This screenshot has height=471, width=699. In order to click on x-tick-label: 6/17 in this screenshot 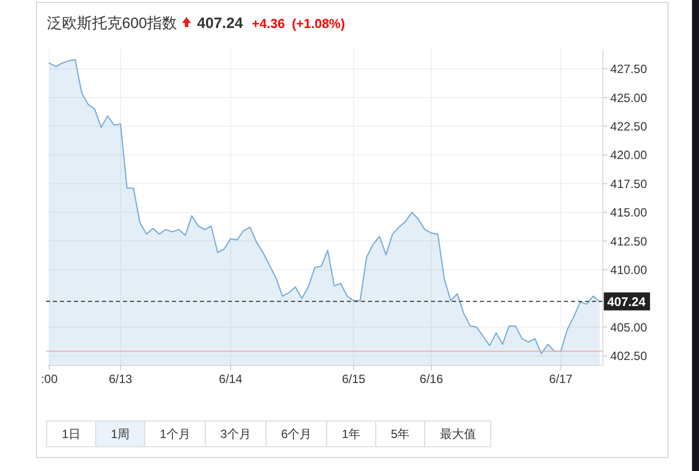, I will do `click(561, 379)`.